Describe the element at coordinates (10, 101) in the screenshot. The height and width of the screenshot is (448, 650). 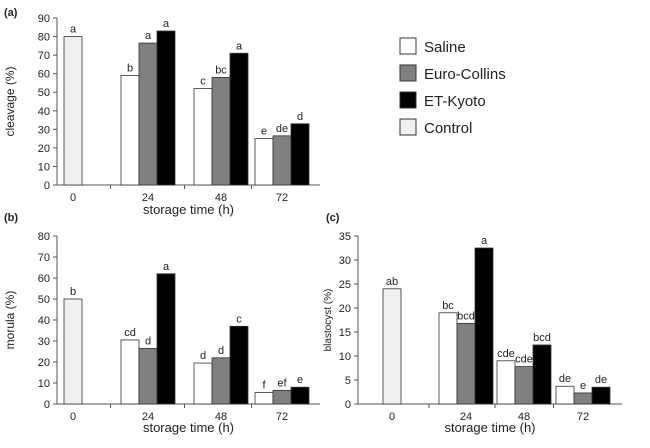
I see `y-axis-title-a: cleavage (%)` at that location.